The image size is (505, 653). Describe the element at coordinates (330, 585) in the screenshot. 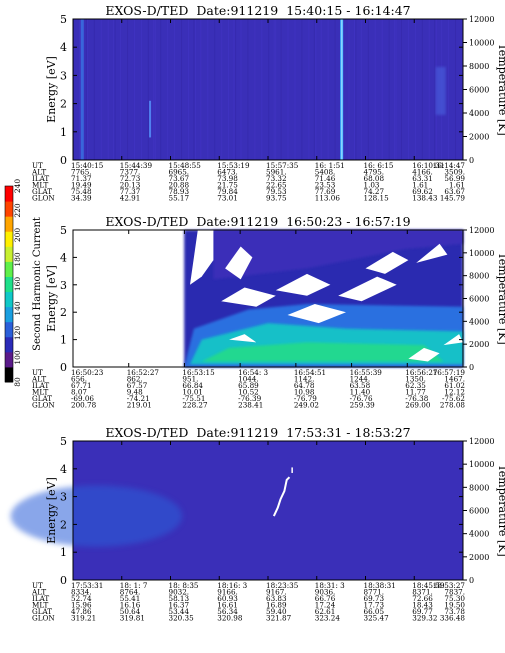

I see `table-cell: 18:31: 3` at that location.